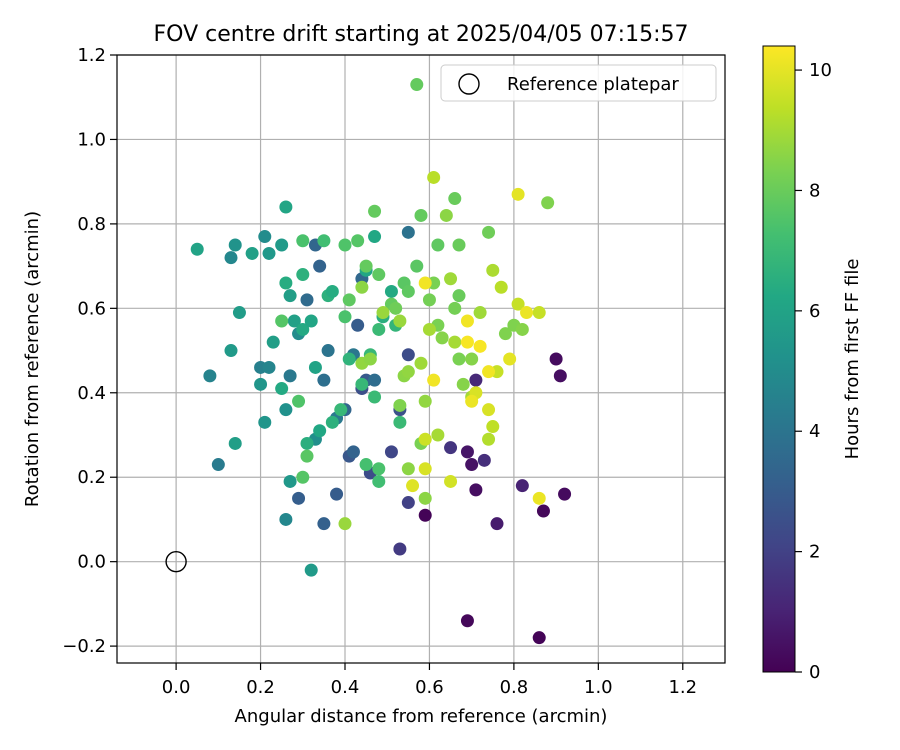 This screenshot has height=750, width=900. What do you see at coordinates (814, 552) in the screenshot?
I see `colorbar-tick-label: 2` at bounding box center [814, 552].